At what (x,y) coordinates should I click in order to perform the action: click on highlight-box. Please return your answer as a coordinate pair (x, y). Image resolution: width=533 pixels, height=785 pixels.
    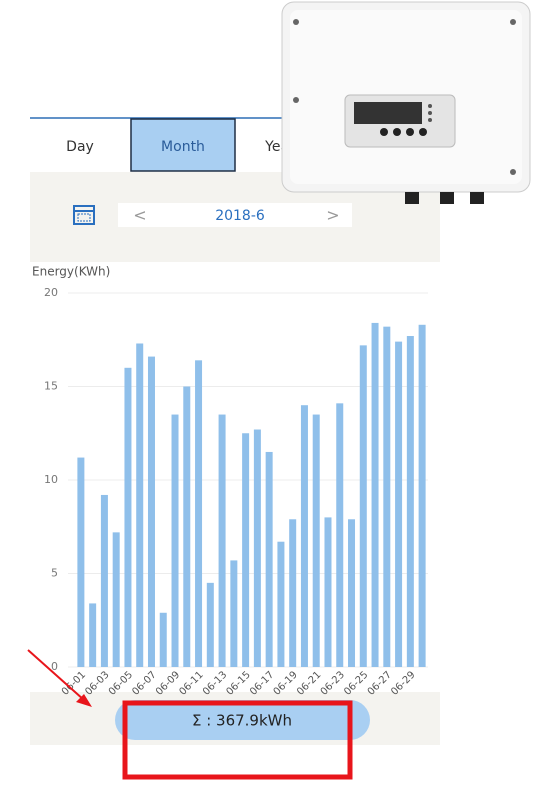
    Looking at the image, I should click on (237, 740).